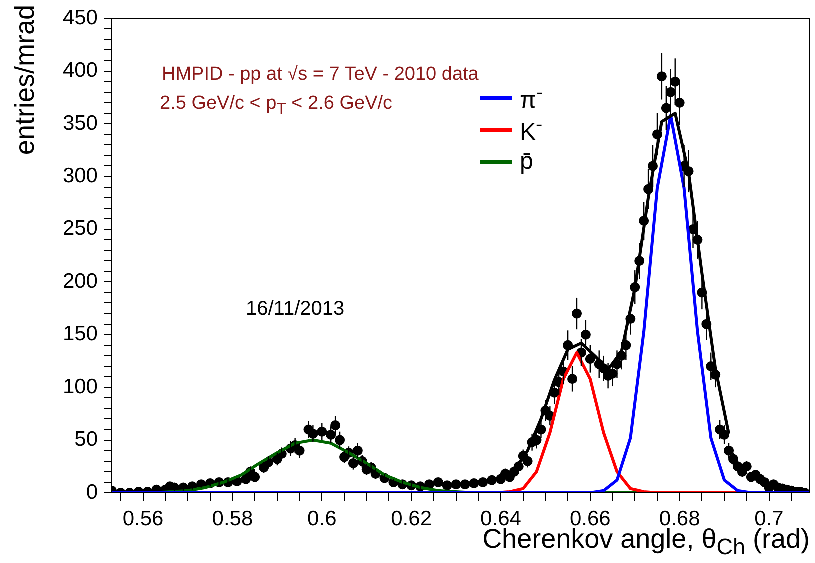  Describe the element at coordinates (527, 162) in the screenshot. I see `legend-label: p̄` at that location.